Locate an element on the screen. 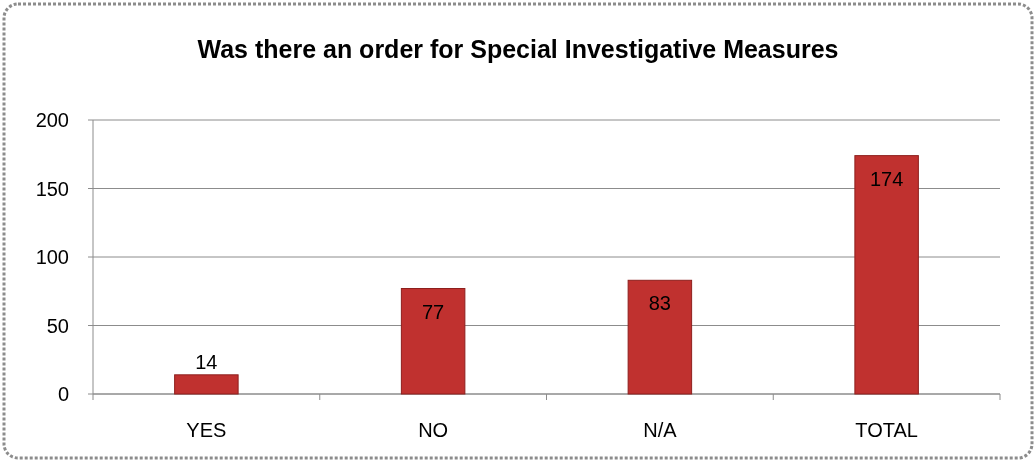  y-tick-label: 50 is located at coordinates (57, 325).